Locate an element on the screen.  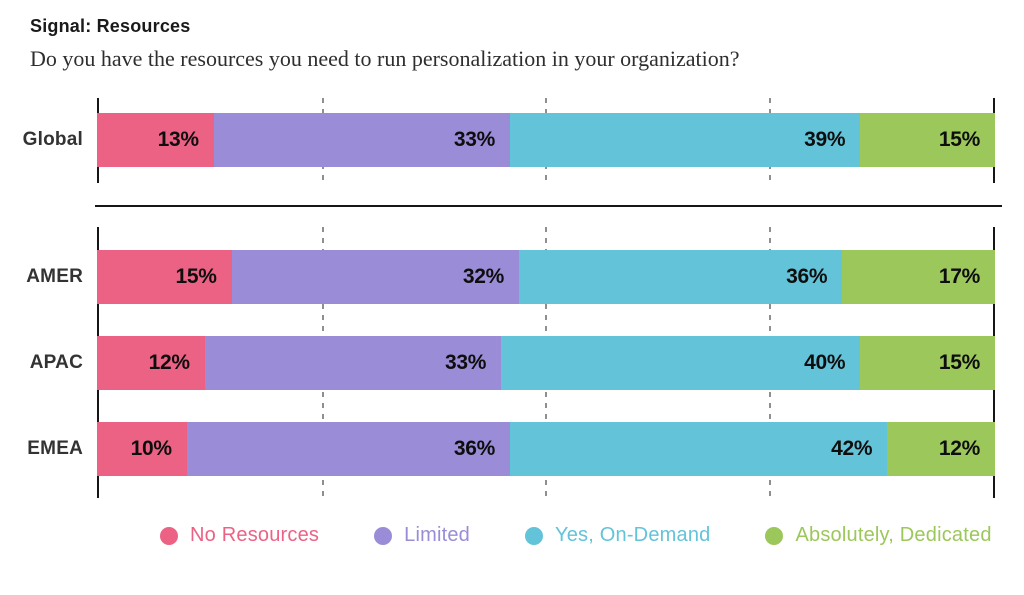
stacked-bar: 10% 36% 42% 12% is located at coordinates (546, 449).